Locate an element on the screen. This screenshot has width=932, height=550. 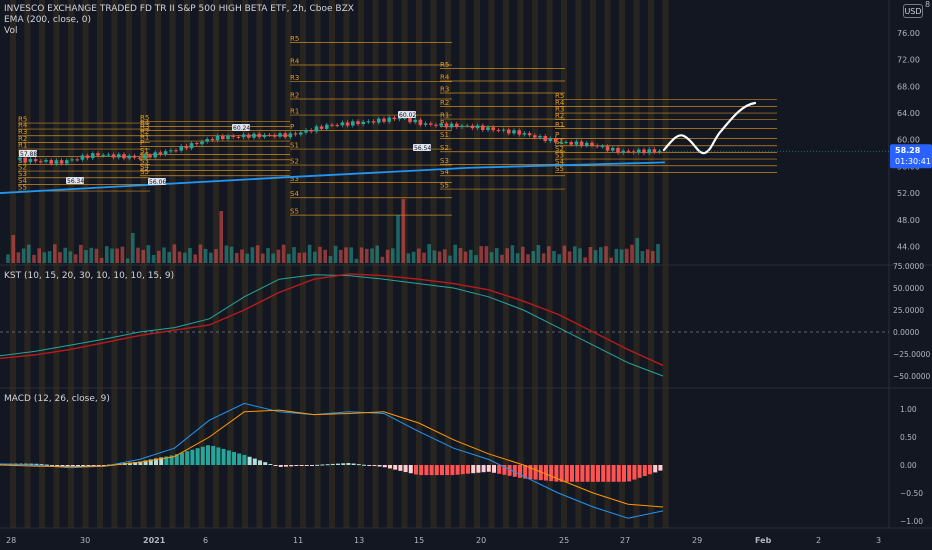
pivot-label: R2 is located at coordinates (559, 116).